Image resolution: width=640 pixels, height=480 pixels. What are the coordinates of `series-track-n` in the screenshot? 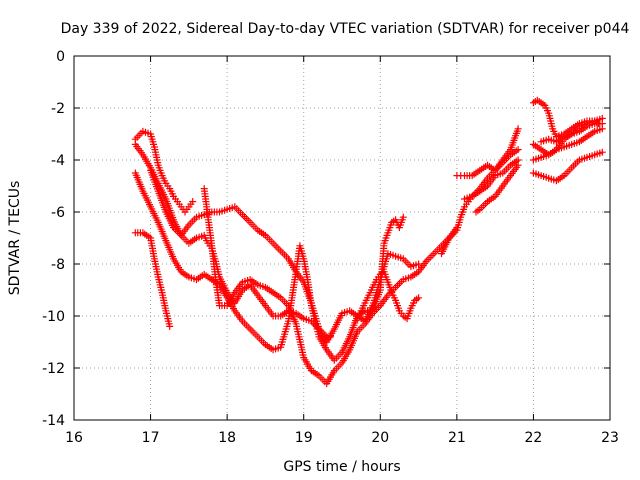 It's located at (567, 144).